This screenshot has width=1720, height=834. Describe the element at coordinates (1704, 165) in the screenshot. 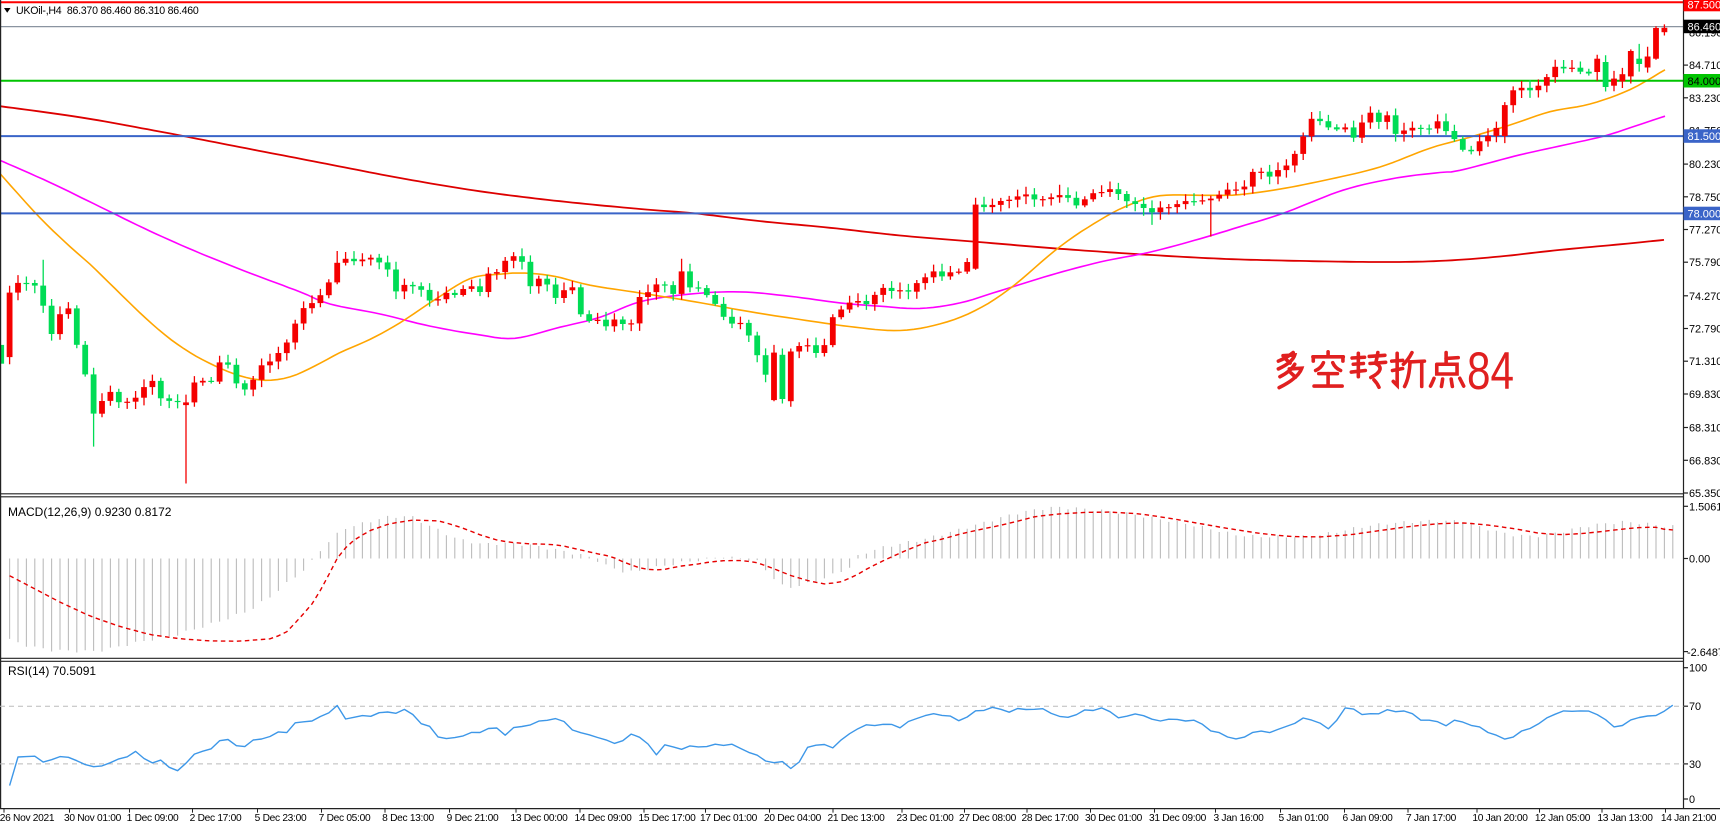

I see `svg-text: 80.230` at that location.